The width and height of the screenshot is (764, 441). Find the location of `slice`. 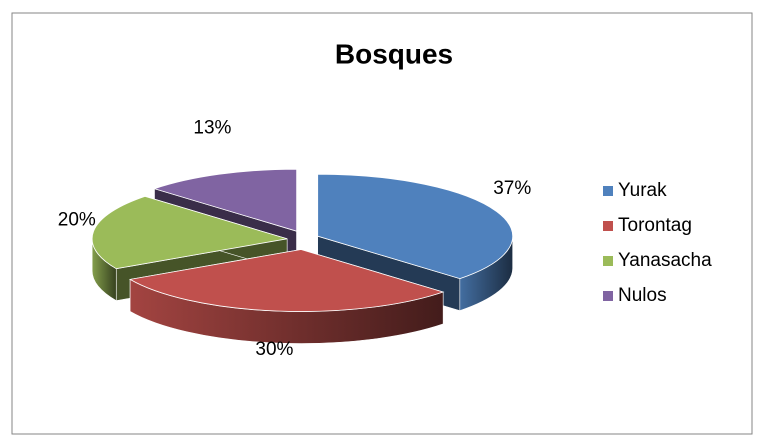

slice is located at coordinates (286, 296).